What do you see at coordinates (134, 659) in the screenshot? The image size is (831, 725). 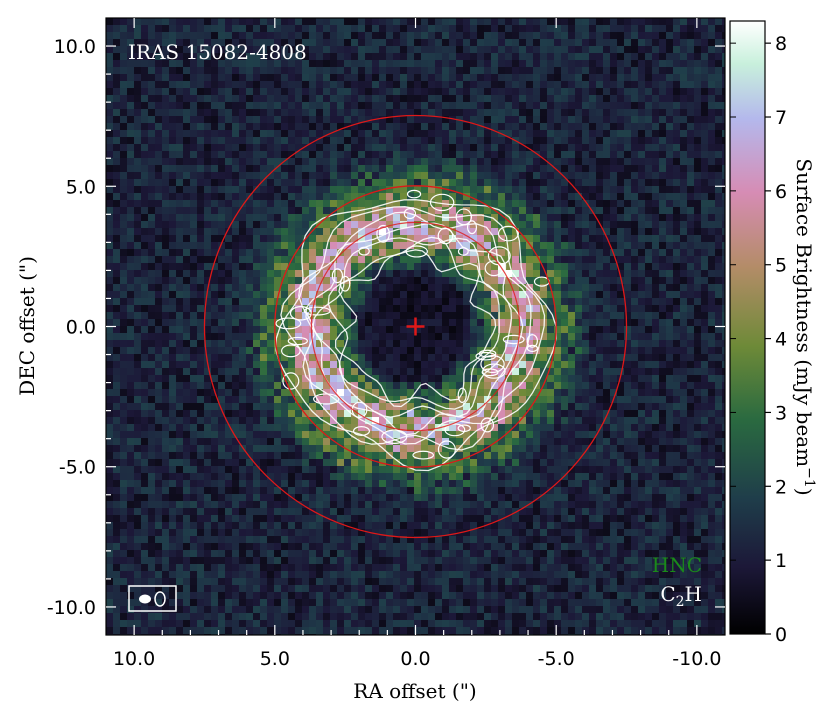 I see `x-tick-label: 10.0` at bounding box center [134, 659].